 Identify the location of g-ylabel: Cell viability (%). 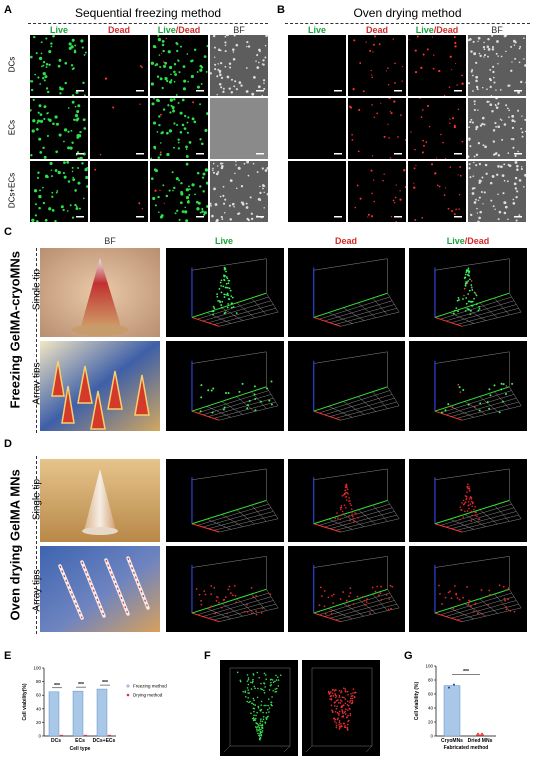
(417, 700).